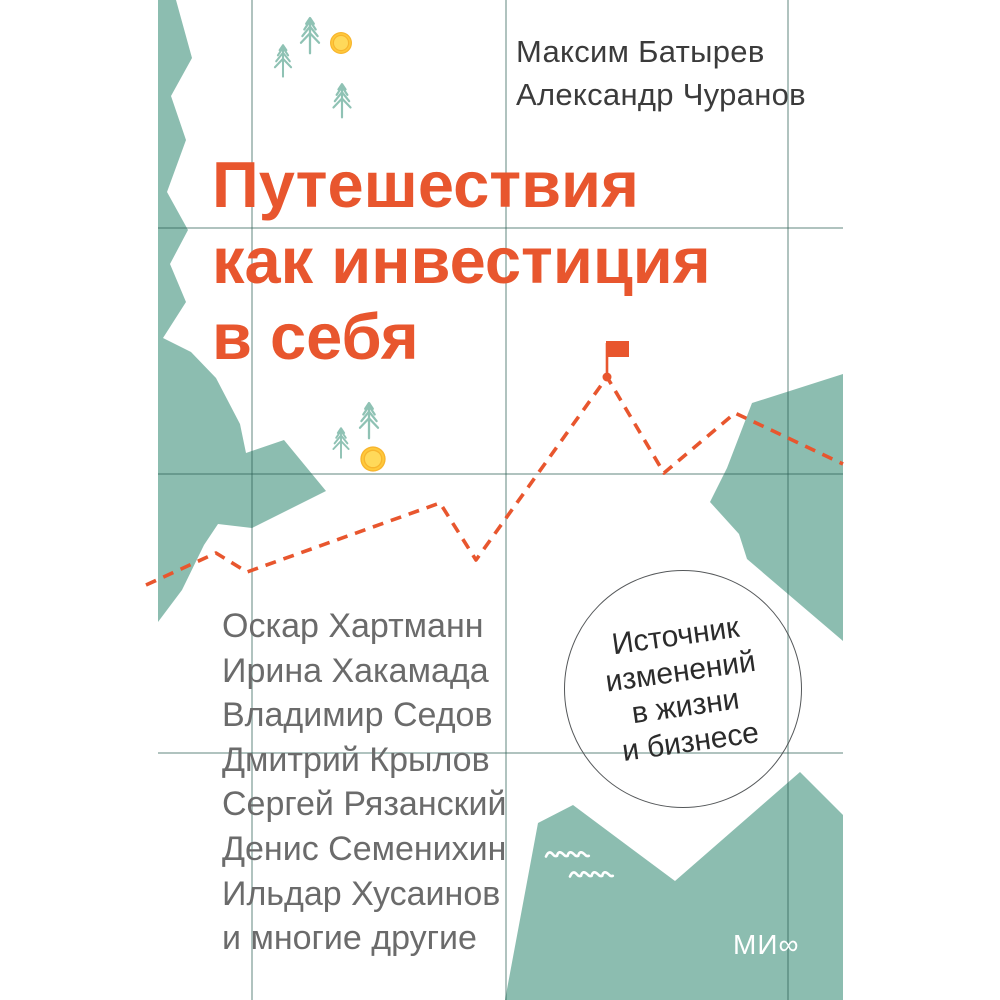 The image size is (1000, 1000). I want to click on landmass-left, so click(242, 311).